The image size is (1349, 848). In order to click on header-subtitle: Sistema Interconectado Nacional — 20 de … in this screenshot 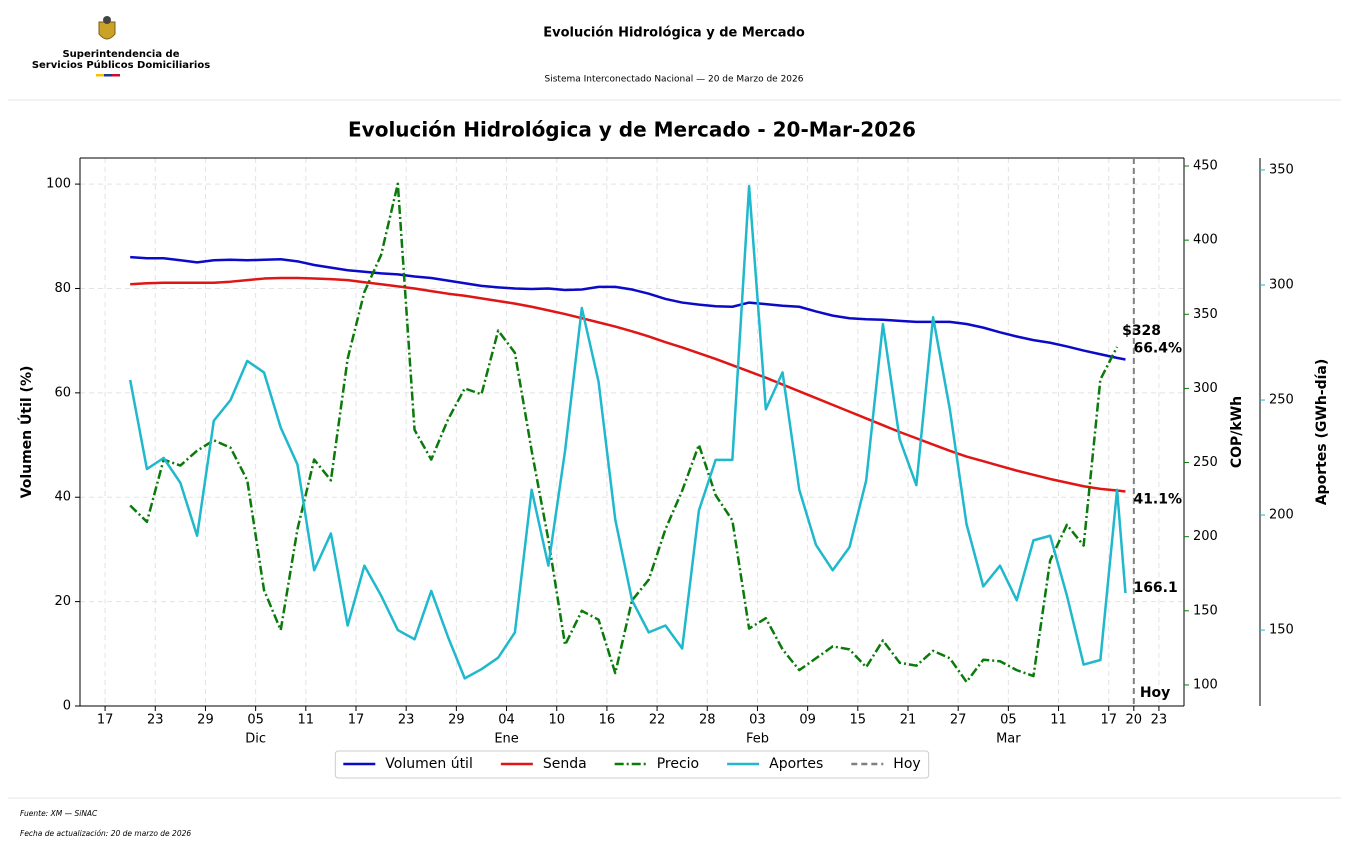, I will do `click(674, 80)`.